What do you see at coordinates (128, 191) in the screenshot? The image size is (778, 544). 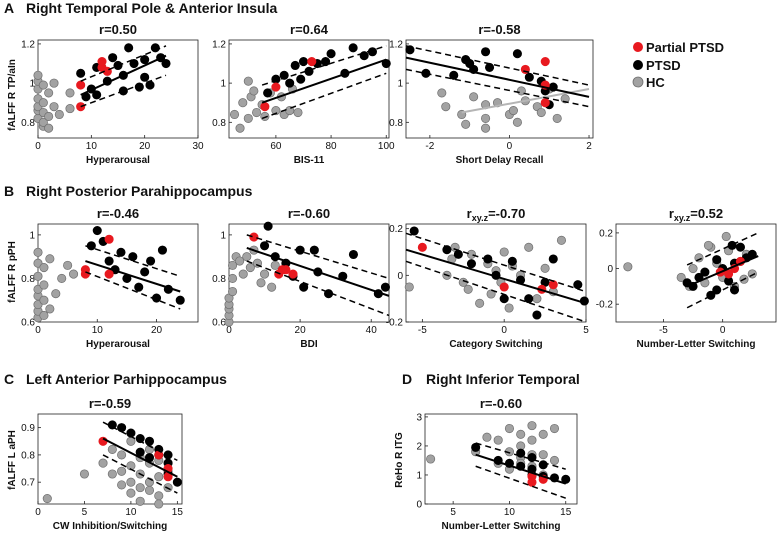 I see `section-b-header: B Right Posterior Parahippocampus` at bounding box center [128, 191].